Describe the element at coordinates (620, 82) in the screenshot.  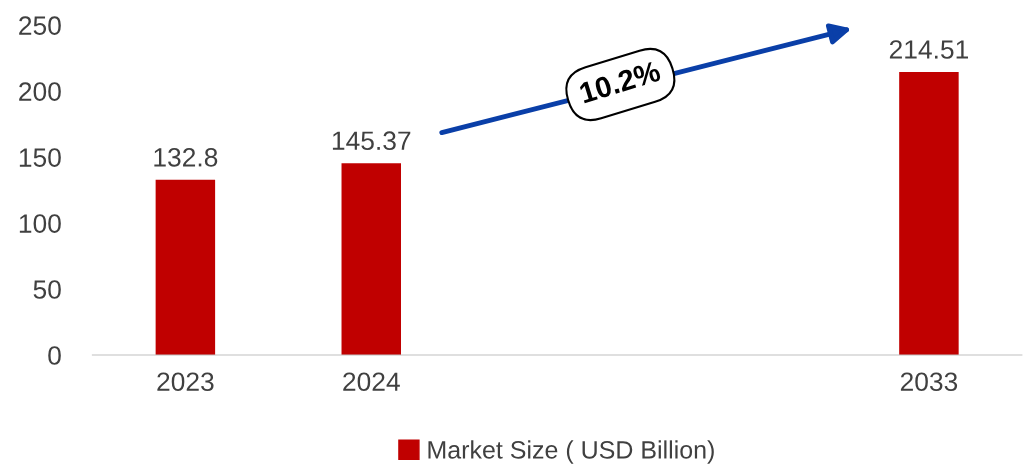
I see `annotation: 10.2%` at that location.